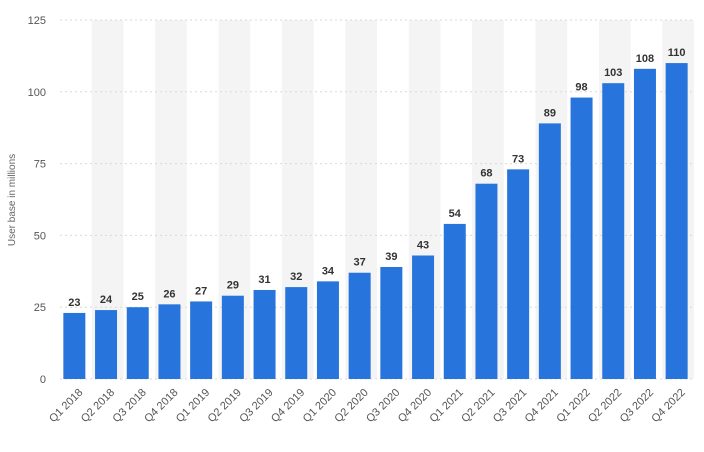  I want to click on data-label: 73, so click(518, 159).